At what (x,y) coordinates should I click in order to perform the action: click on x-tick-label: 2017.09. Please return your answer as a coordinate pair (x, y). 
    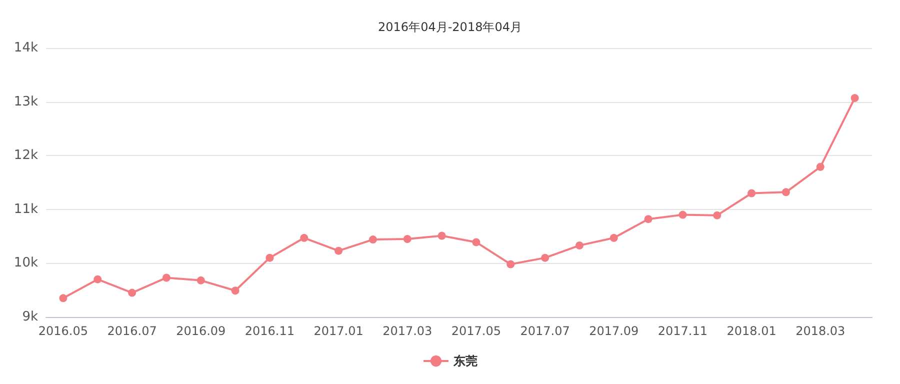
    Looking at the image, I should click on (614, 331).